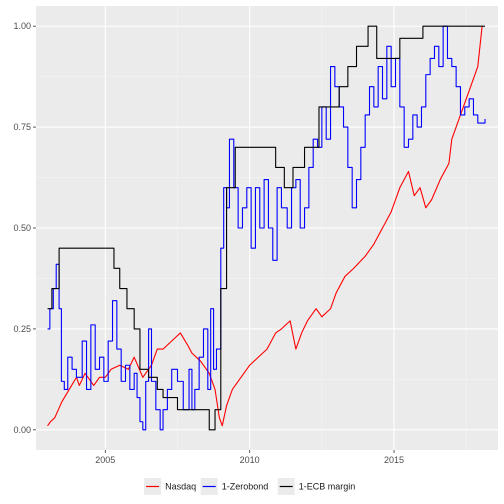  What do you see at coordinates (327, 487) in the screenshot?
I see `legend-label: 1-ECB margin` at bounding box center [327, 487].